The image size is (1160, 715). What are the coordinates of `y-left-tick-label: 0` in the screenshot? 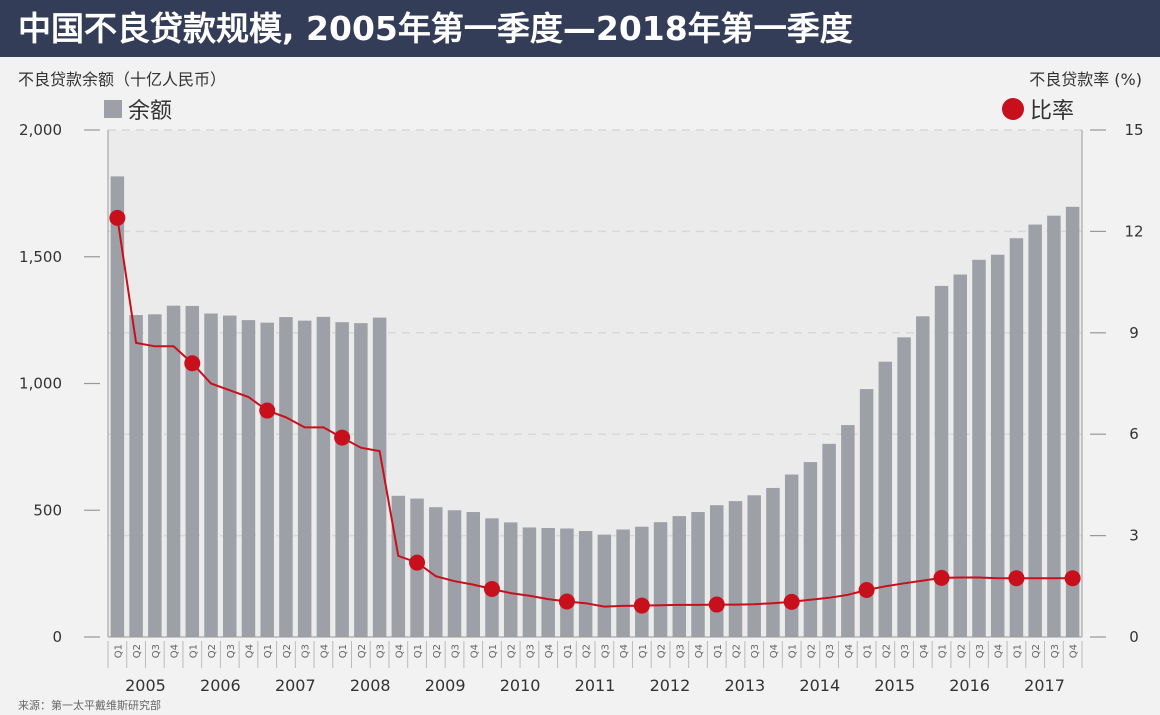 It's located at (57, 637).